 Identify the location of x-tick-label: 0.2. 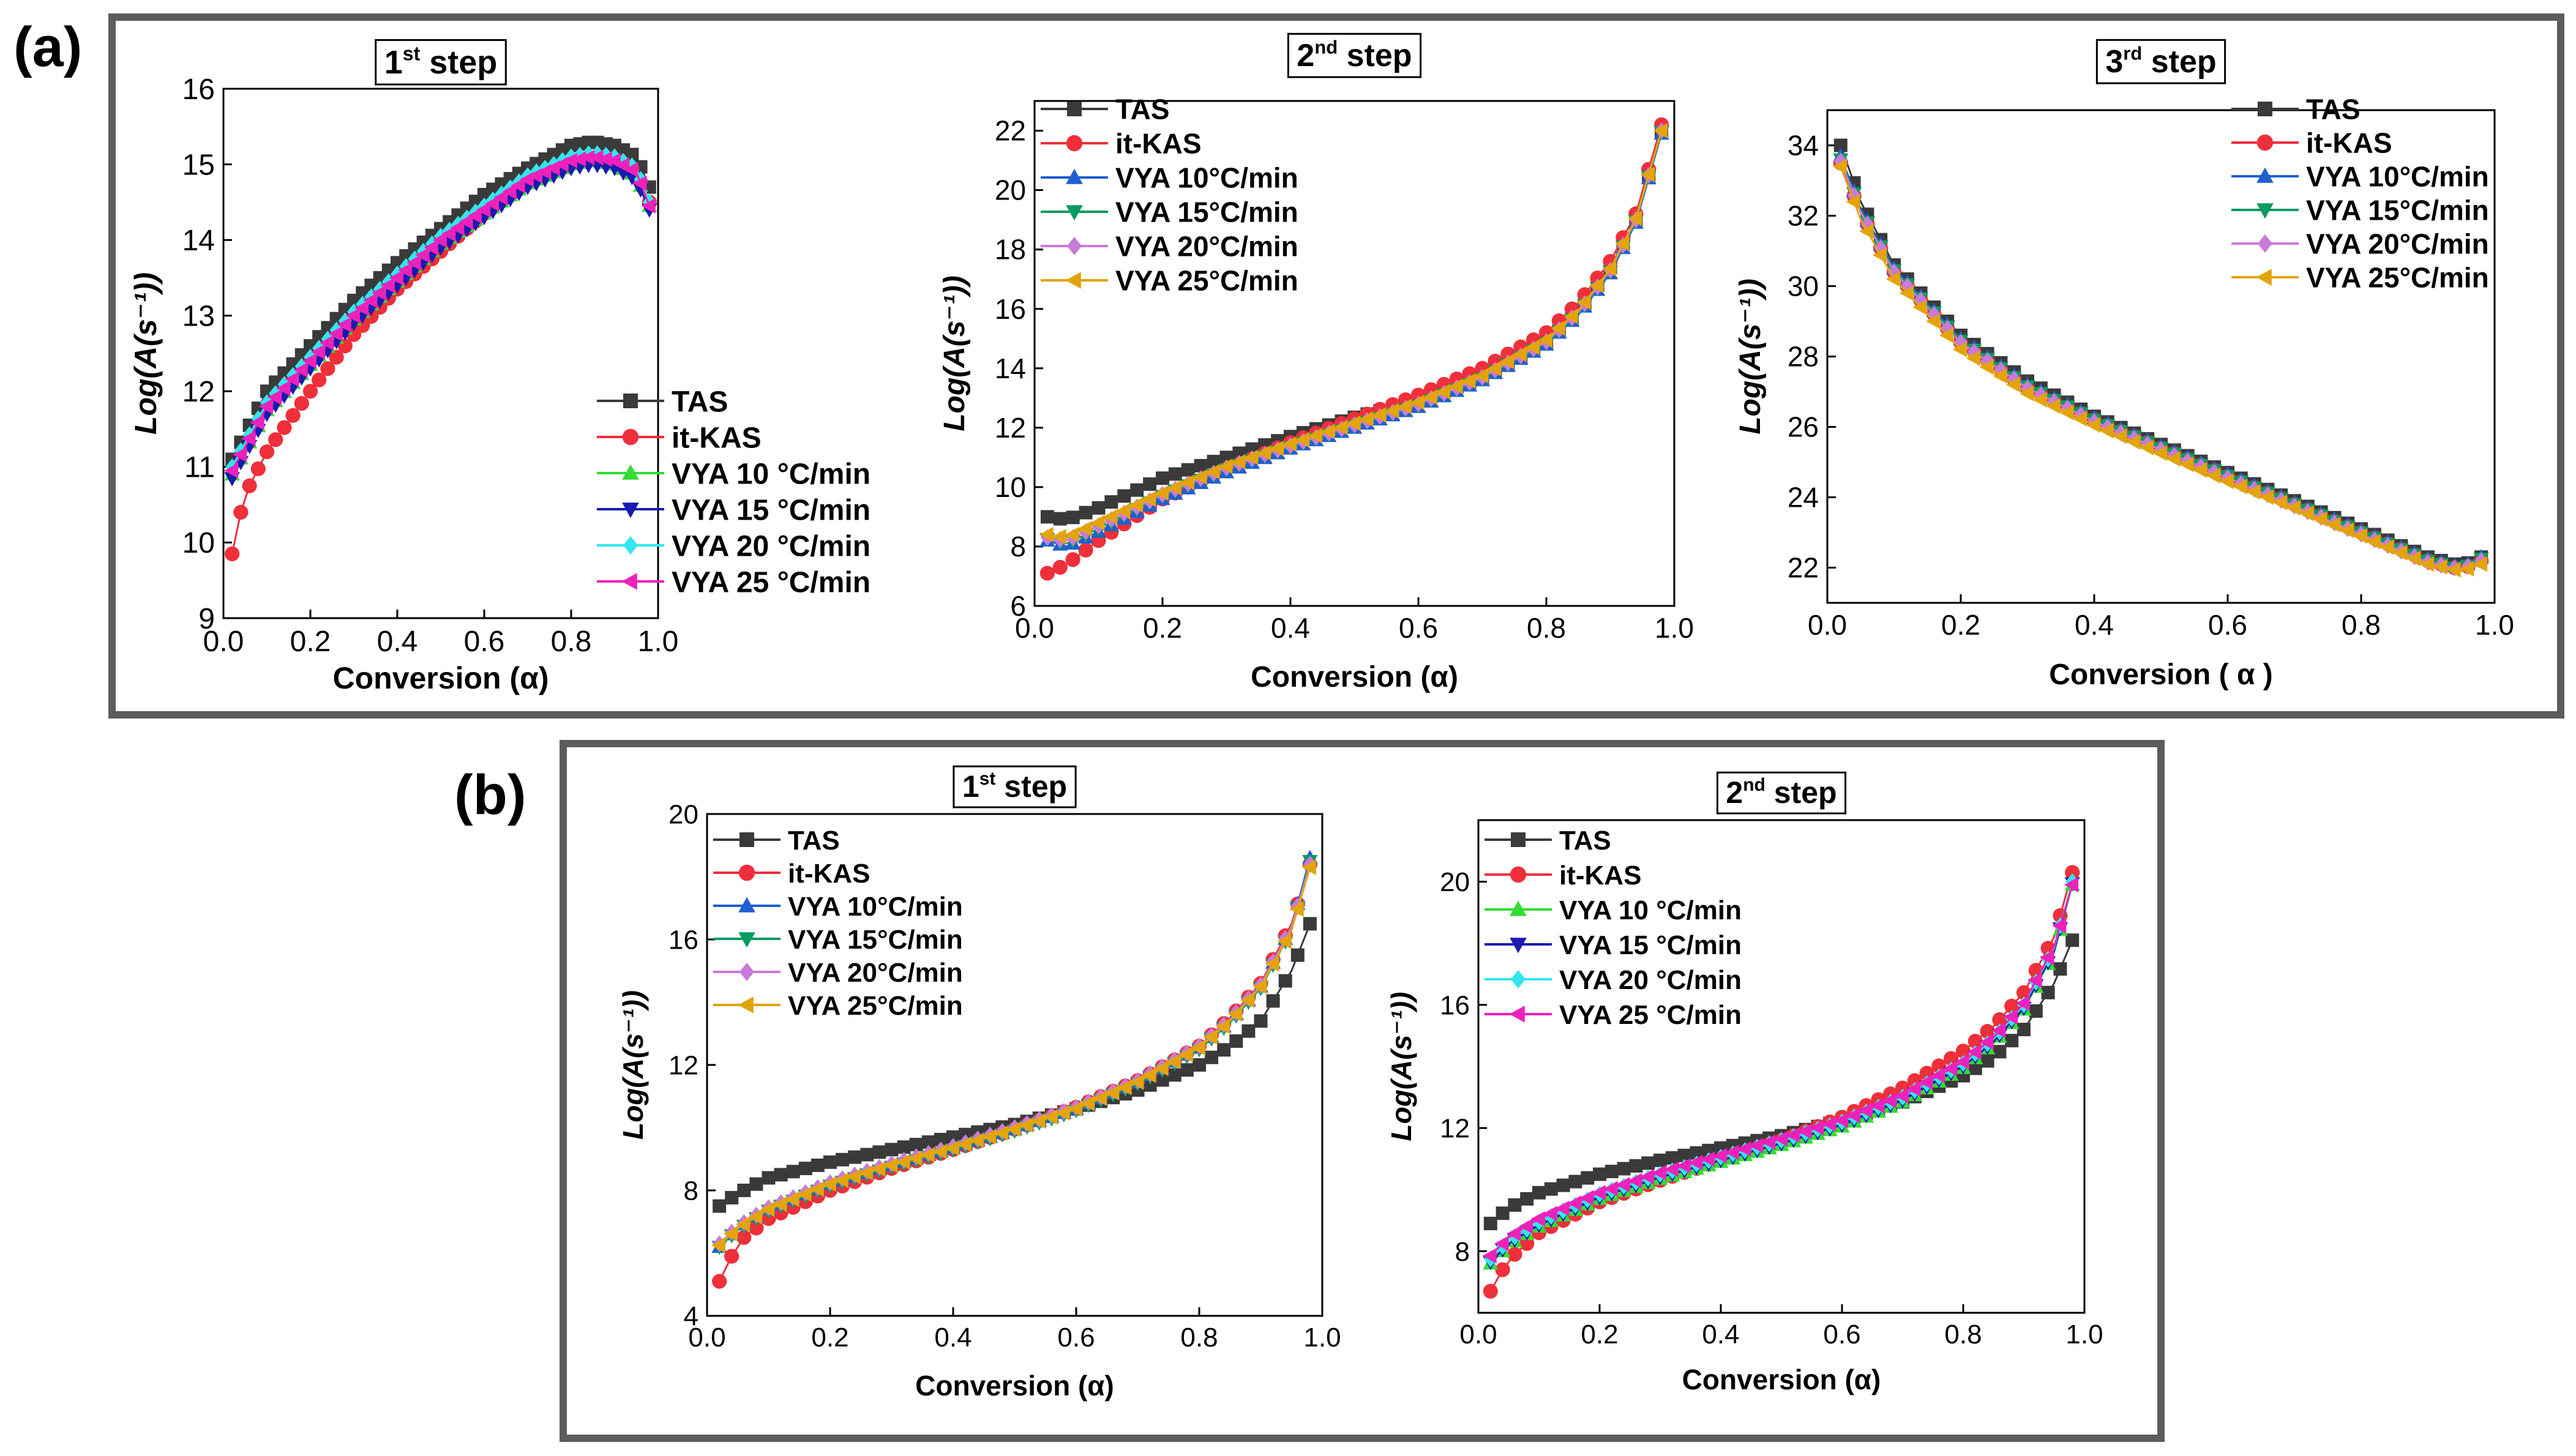
(1961, 625).